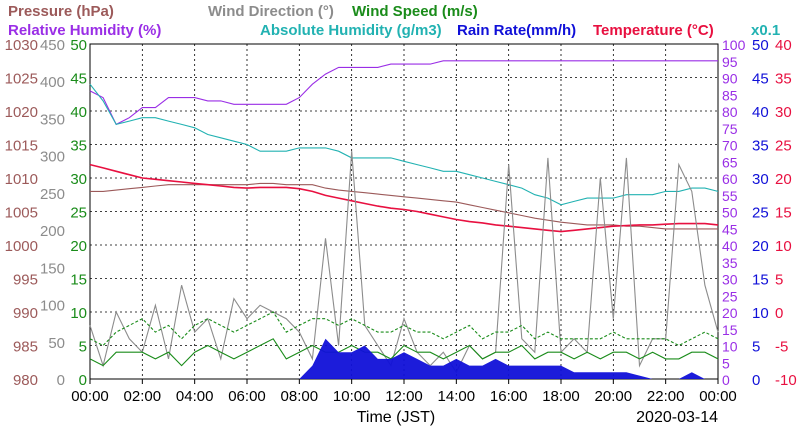 Image resolution: width=800 pixels, height=434 pixels. I want to click on wind-speed-tick: 0, so click(83, 380).